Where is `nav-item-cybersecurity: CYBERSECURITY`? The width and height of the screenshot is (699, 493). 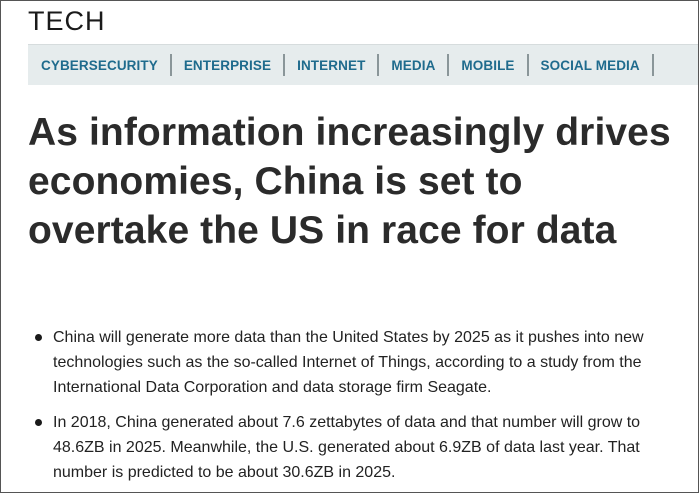
nav-item-cybersecurity: CYBERSECURITY is located at coordinates (99, 65).